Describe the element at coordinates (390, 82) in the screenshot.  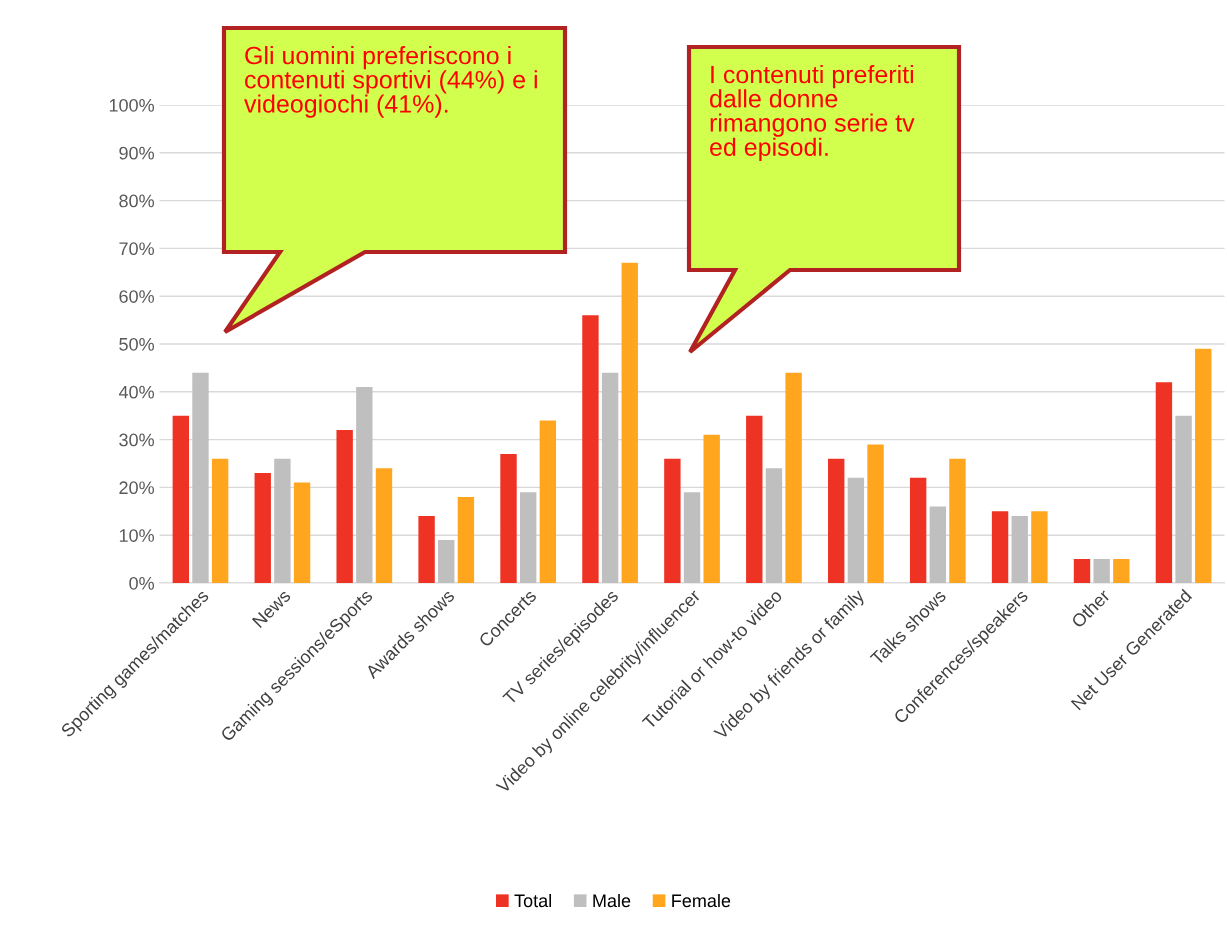
I see `annotation: Gli uomini preferiscono i contenuti sportivi (44%) e i videogiochi (41%).` at that location.